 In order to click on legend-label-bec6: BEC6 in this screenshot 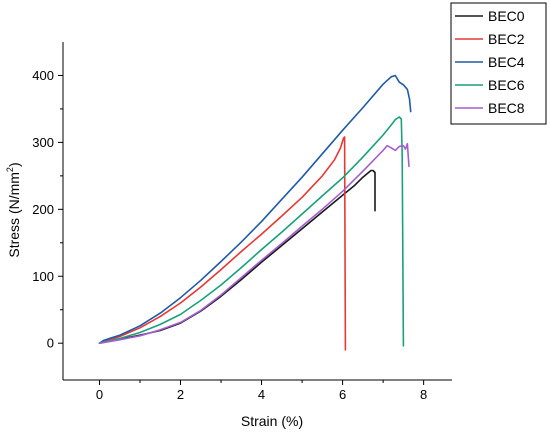, I will do `click(506, 85)`.